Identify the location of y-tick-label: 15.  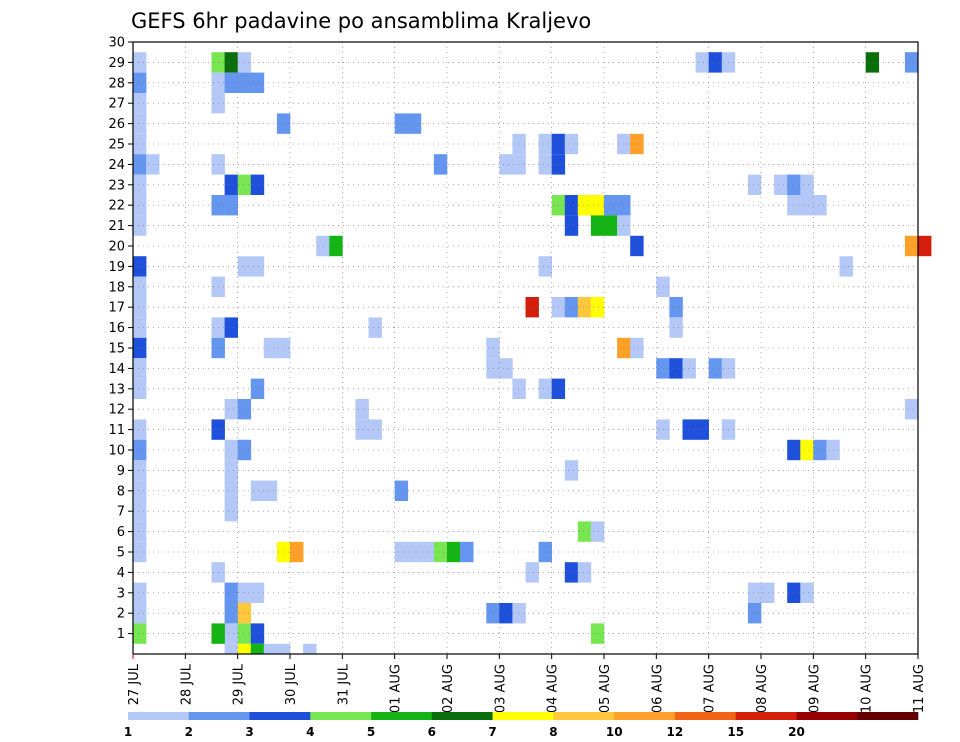
(116, 349).